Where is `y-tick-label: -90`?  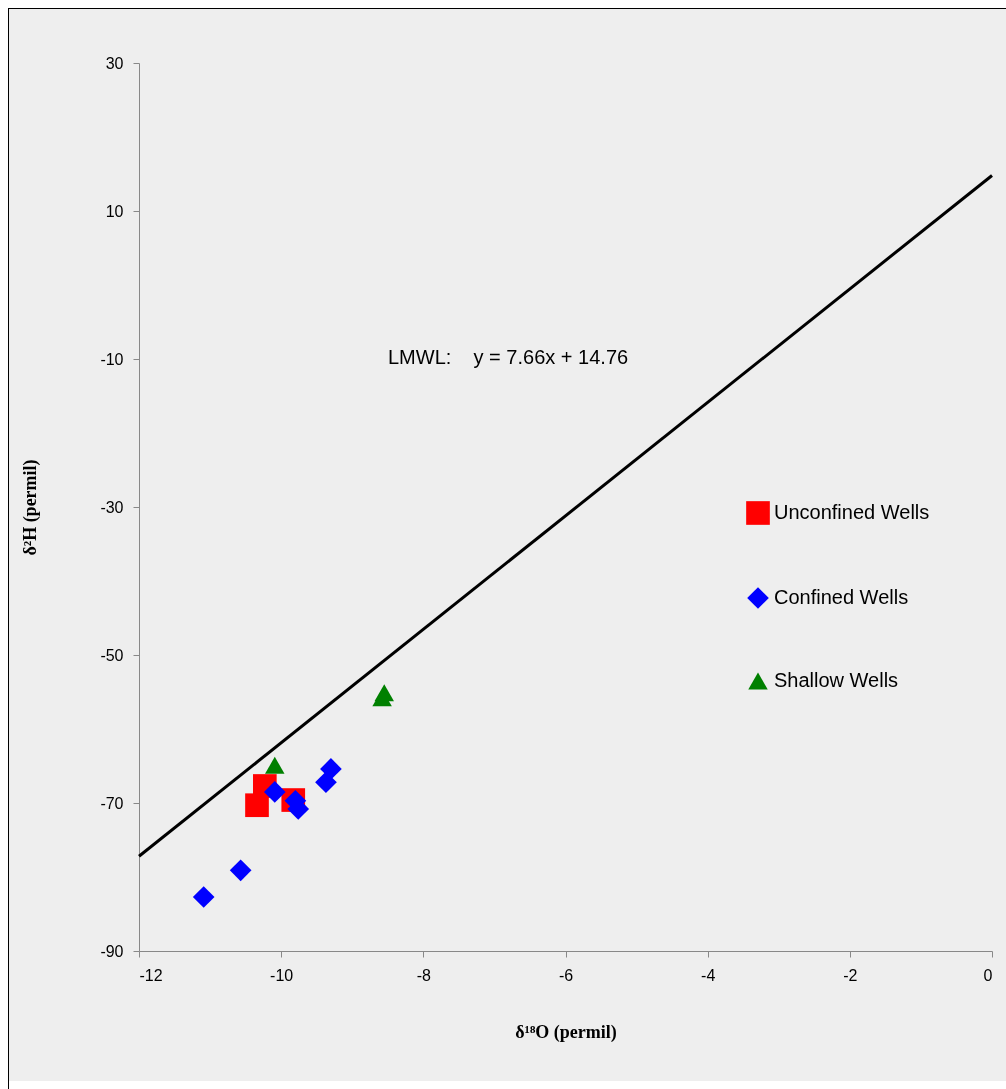
y-tick-label: -90 is located at coordinates (112, 951).